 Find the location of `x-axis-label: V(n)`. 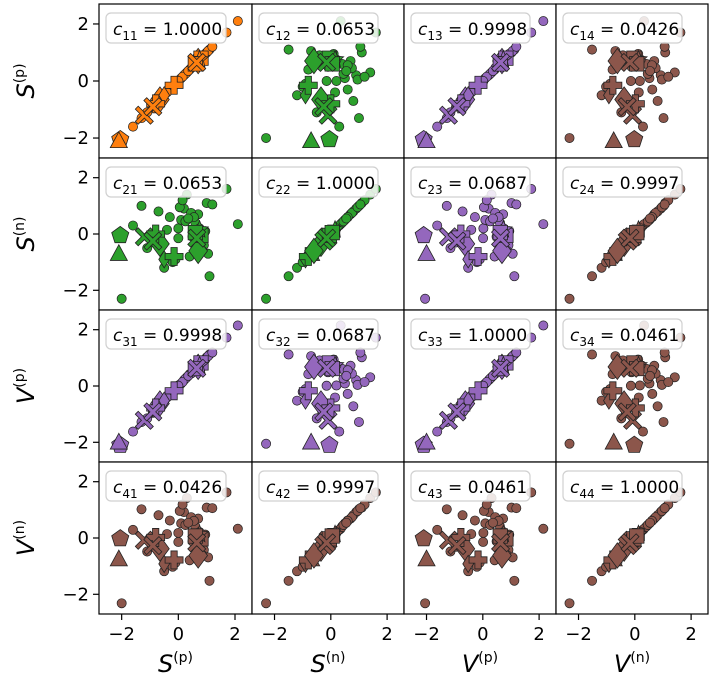

x-axis-label: V(n) is located at coordinates (632, 664).